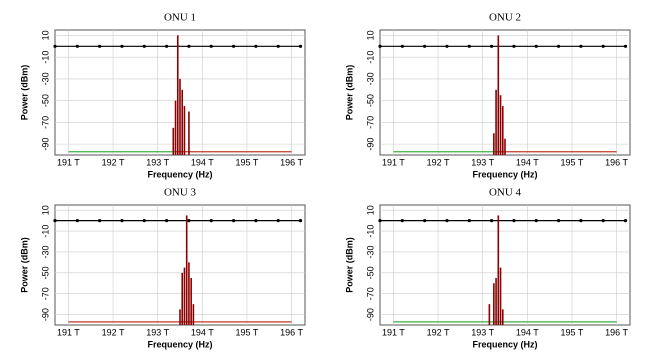  What do you see at coordinates (180, 18) in the screenshot?
I see `panel-title: ONU 1` at bounding box center [180, 18].